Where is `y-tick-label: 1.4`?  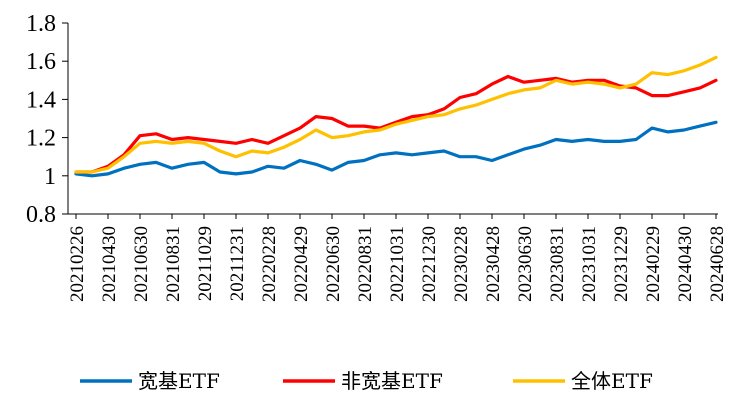 y-tick-label: 1.4 is located at coordinates (41, 100).